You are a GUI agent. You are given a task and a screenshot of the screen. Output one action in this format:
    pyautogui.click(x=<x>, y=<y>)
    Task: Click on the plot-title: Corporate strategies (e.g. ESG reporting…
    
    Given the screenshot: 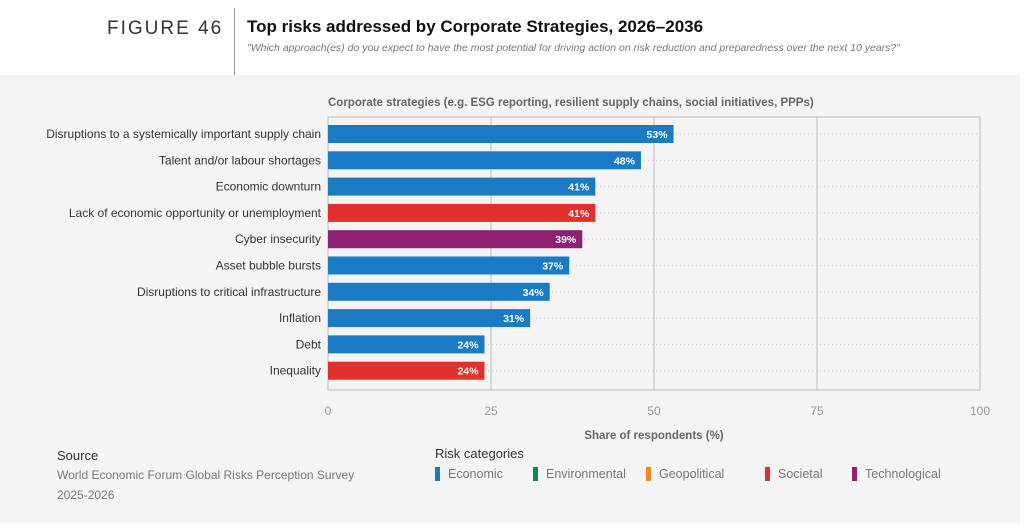 What is the action you would take?
    pyautogui.click(x=571, y=103)
    